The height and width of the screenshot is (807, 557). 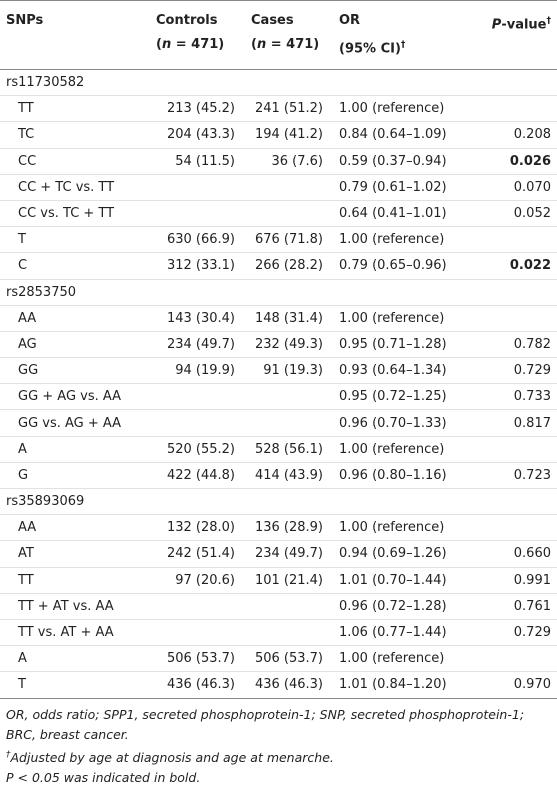 What do you see at coordinates (288, 240) in the screenshot?
I see `cases-cell: 676 (71.8)` at bounding box center [288, 240].